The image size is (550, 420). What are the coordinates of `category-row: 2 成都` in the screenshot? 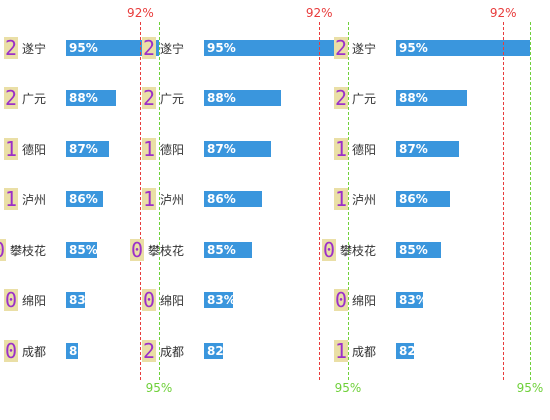 It's located at (162, 351).